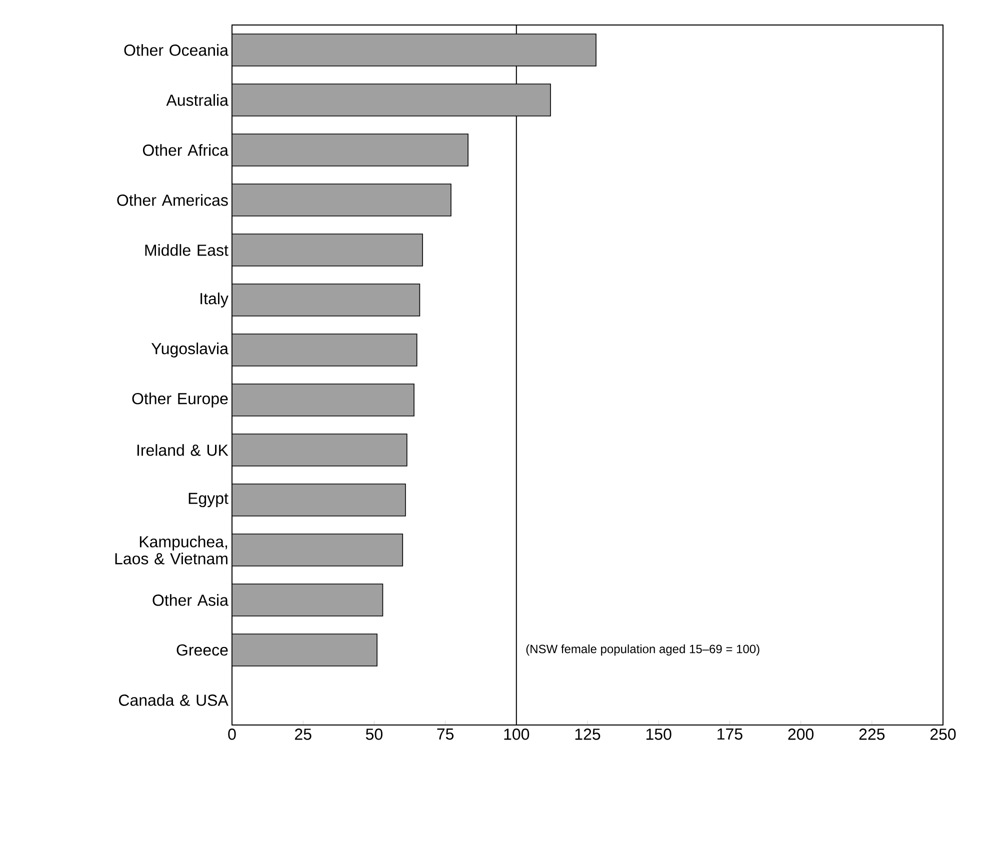 Image resolution: width=994 pixels, height=852 pixels. I want to click on y-tick-label: Kampuchea, Laos & Vietnam, so click(171, 550).